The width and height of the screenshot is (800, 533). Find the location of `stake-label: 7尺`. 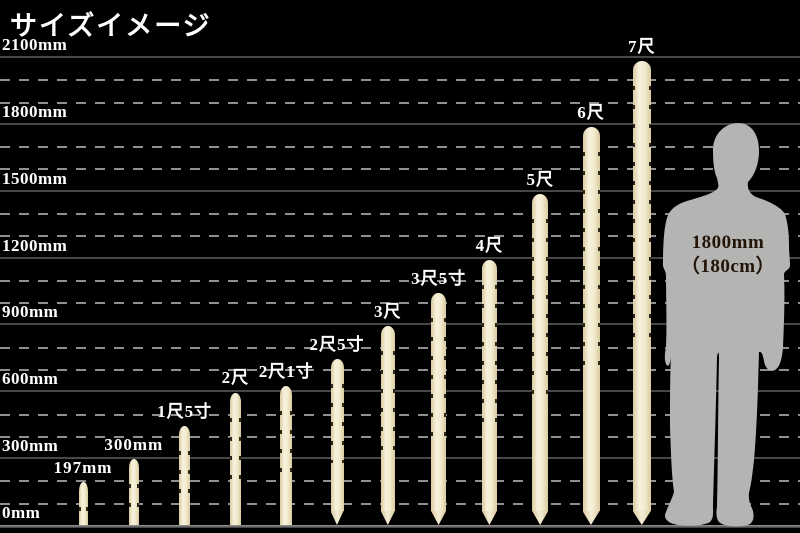

stake-label: 7尺 is located at coordinates (642, 47).